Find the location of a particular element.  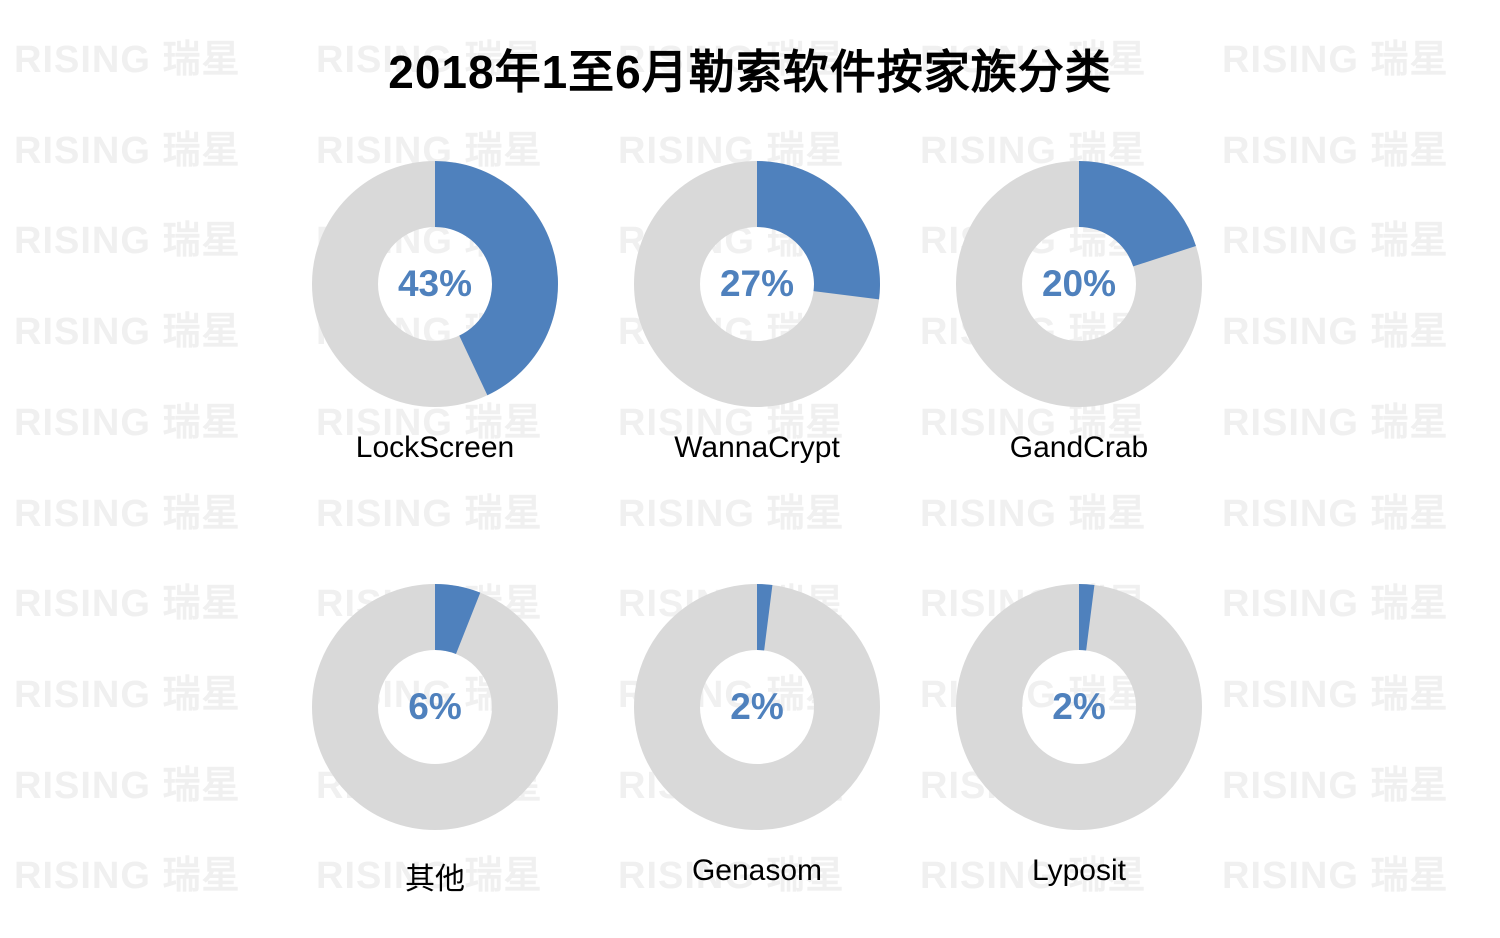

donut-value-label: 6% is located at coordinates (435, 706).